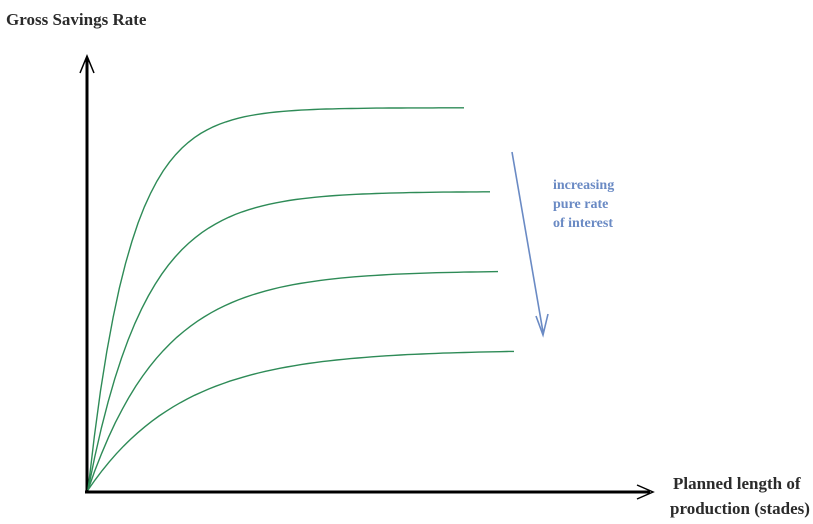  Describe the element at coordinates (740, 508) in the screenshot. I see `x-axis-label-line-2: production (stades)` at that location.